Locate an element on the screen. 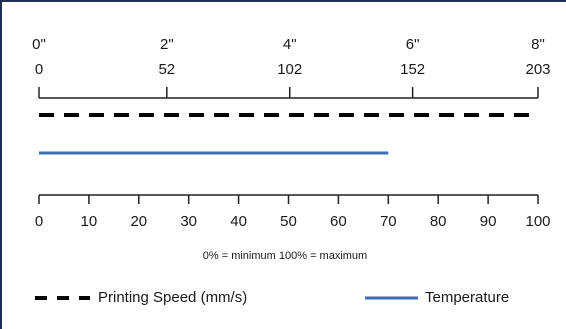 The width and height of the screenshot is (566, 329). x2-tick-inch-label: 0" is located at coordinates (39, 44).